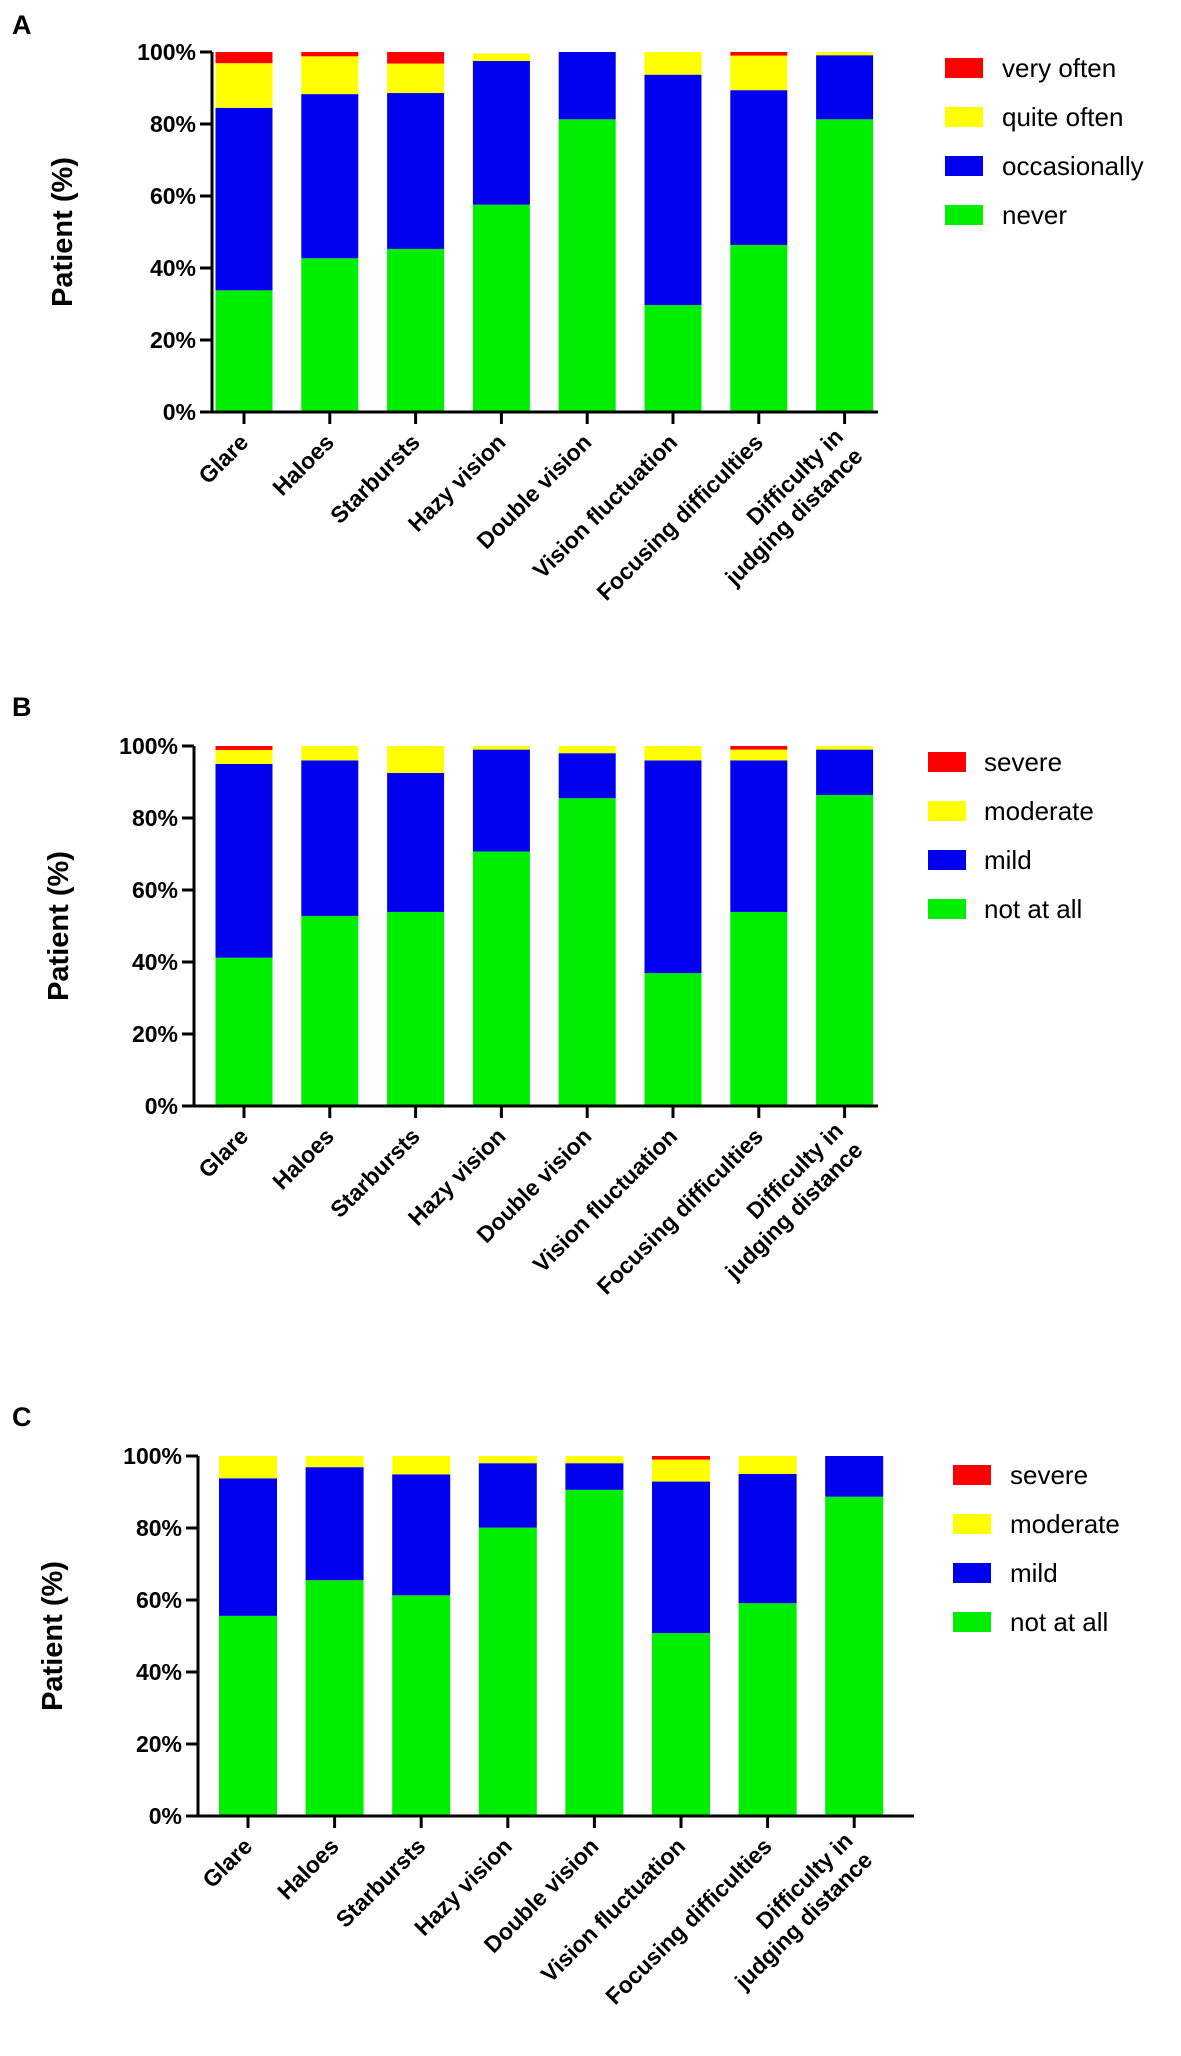  I want to click on panel-letter: B, so click(22, 707).